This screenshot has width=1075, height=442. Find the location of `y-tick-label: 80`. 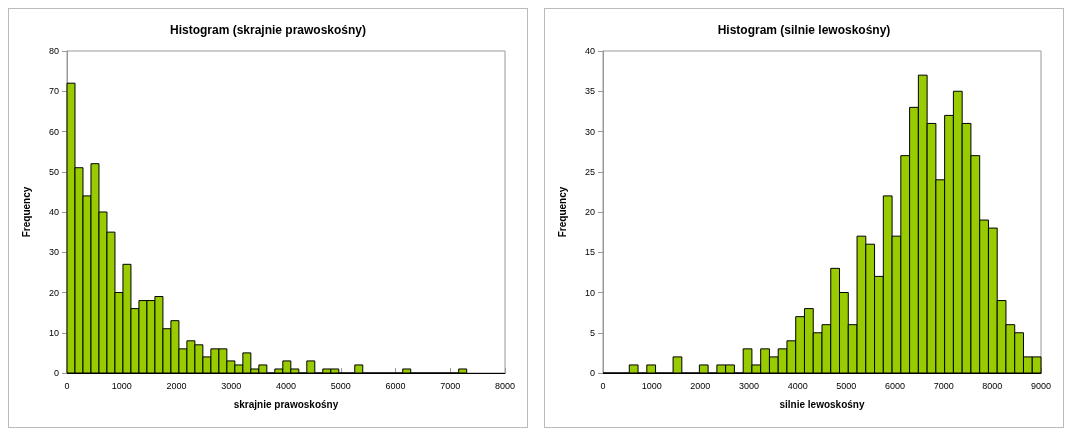

y-tick-label: 80 is located at coordinates (53, 51).